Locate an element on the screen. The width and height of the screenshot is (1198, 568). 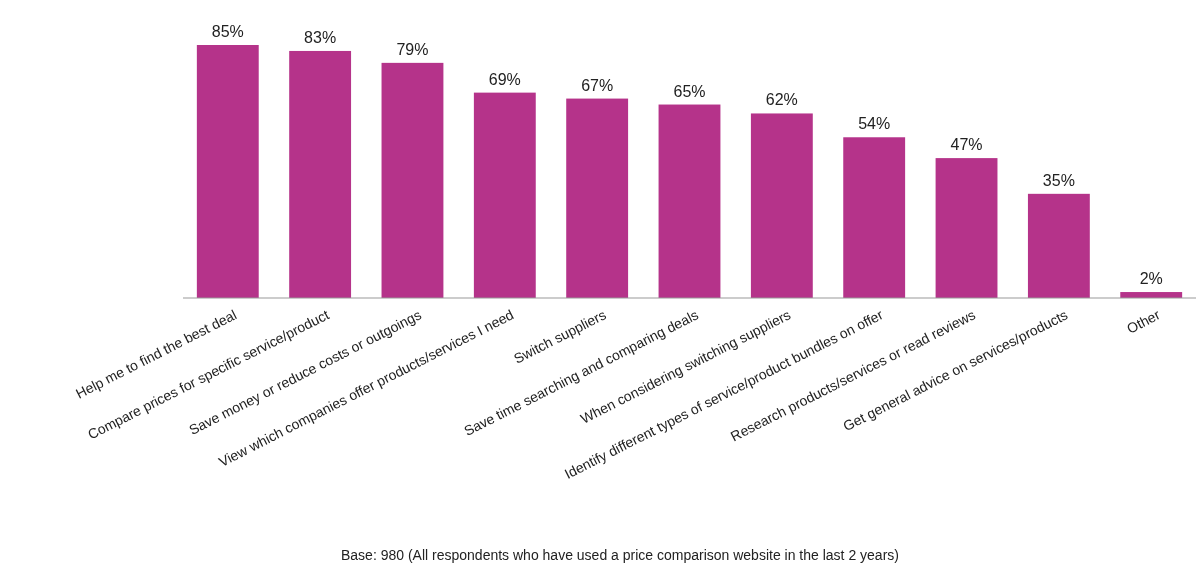
data-label: 67% is located at coordinates (597, 85).